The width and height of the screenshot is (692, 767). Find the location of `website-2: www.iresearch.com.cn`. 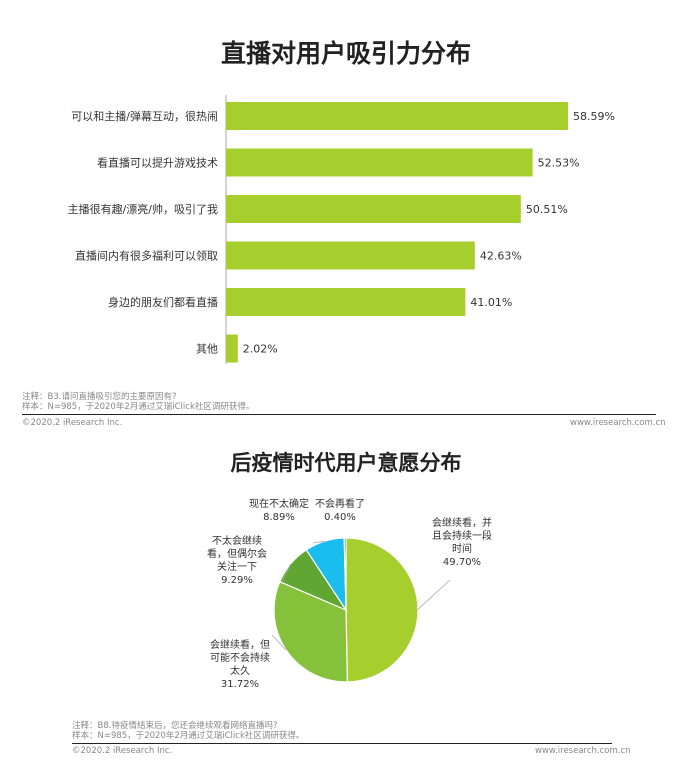

website-2: www.iresearch.com.cn is located at coordinates (583, 751).